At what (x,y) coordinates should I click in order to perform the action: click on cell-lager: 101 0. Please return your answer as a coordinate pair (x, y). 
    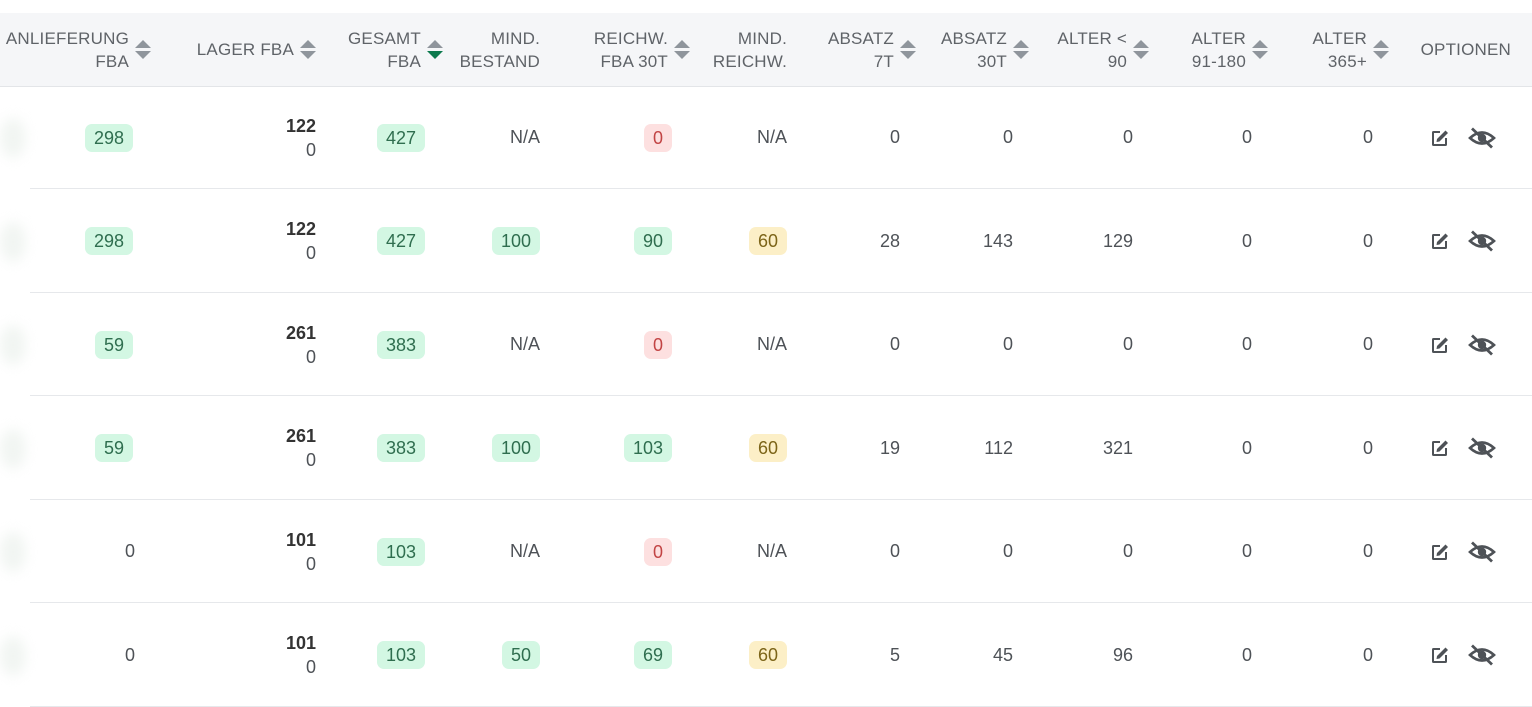
    Looking at the image, I should click on (241, 655).